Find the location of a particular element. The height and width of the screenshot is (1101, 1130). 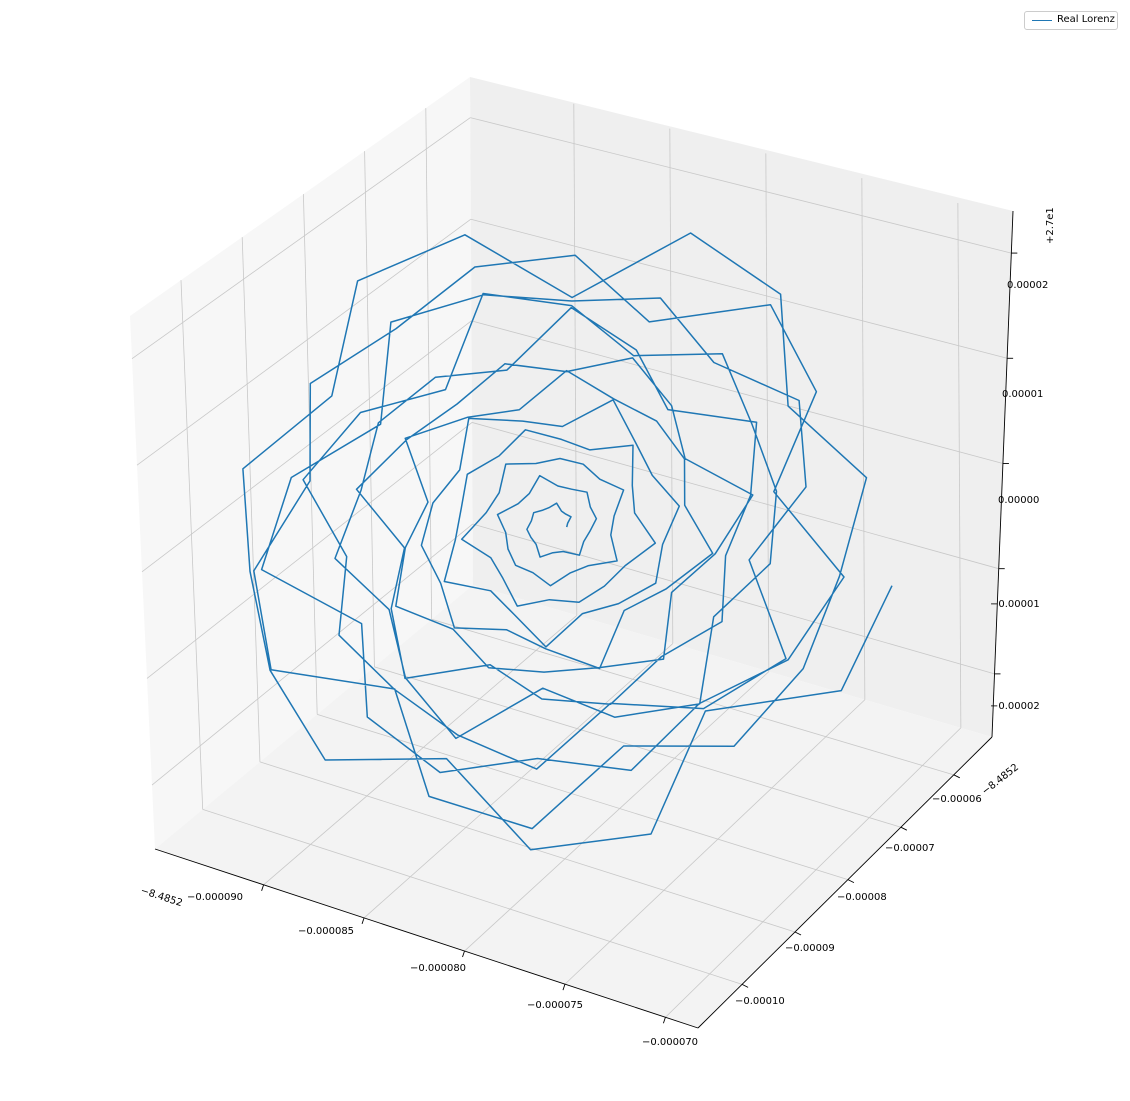

y-tick-label: −0.00007 is located at coordinates (910, 848).